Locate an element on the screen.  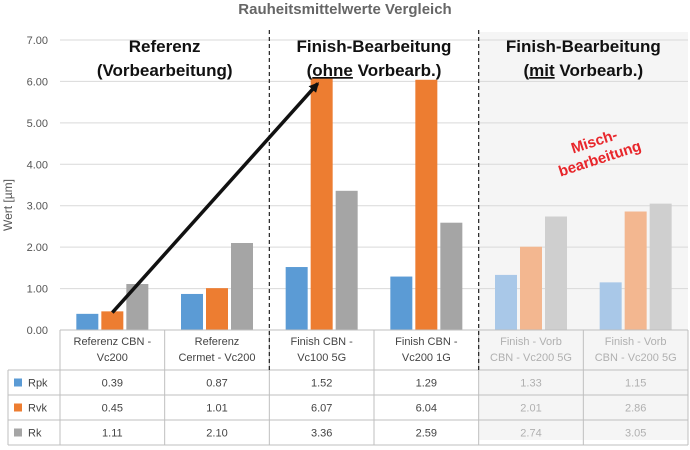
data-label: 0.39 is located at coordinates (112, 384).